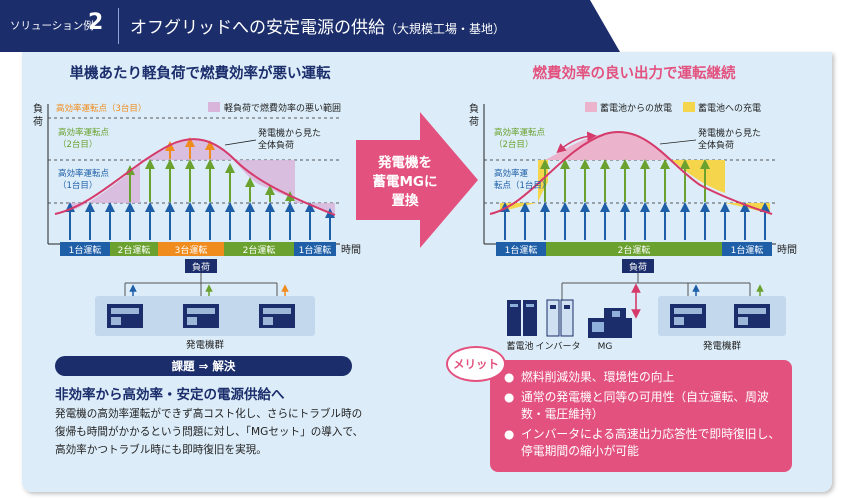 The width and height of the screenshot is (844, 500). What do you see at coordinates (200, 73) in the screenshot?
I see `left-heading: 単機あたり軽負荷で燃費効率が悪い運転` at bounding box center [200, 73].